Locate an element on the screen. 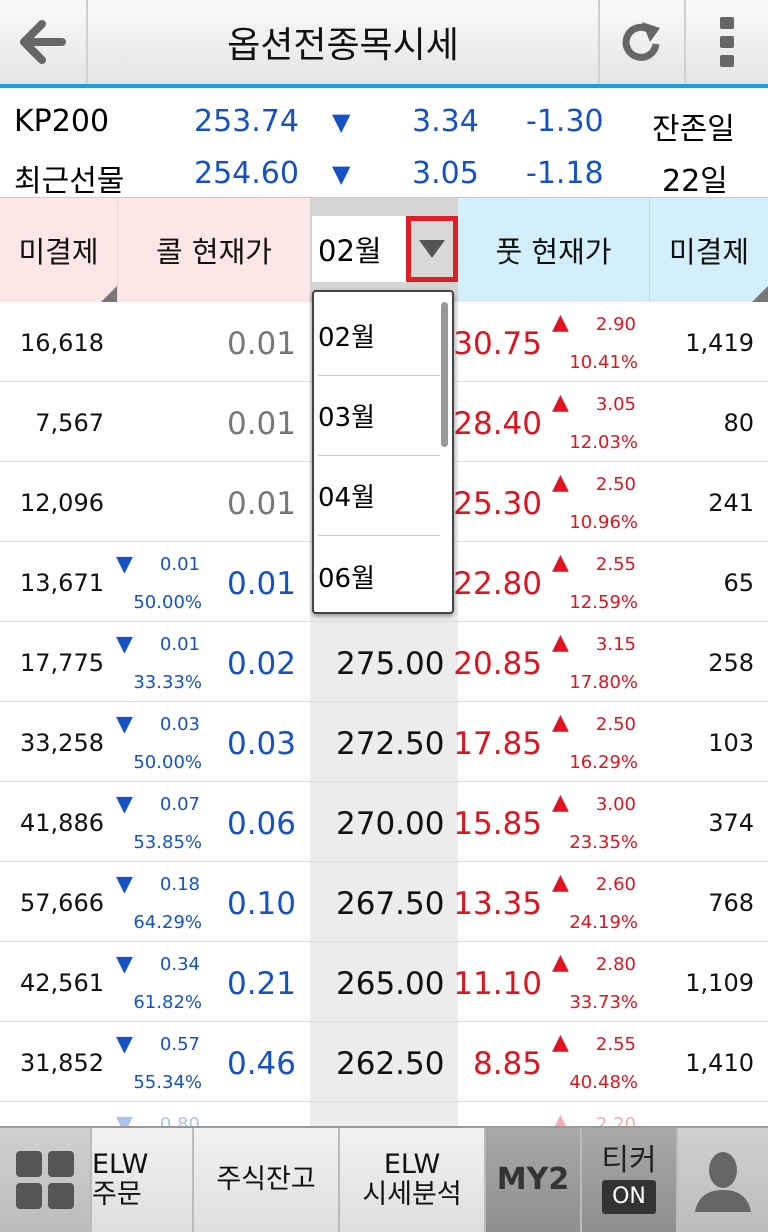 The image size is (768, 1232). more-button is located at coordinates (726, 42).